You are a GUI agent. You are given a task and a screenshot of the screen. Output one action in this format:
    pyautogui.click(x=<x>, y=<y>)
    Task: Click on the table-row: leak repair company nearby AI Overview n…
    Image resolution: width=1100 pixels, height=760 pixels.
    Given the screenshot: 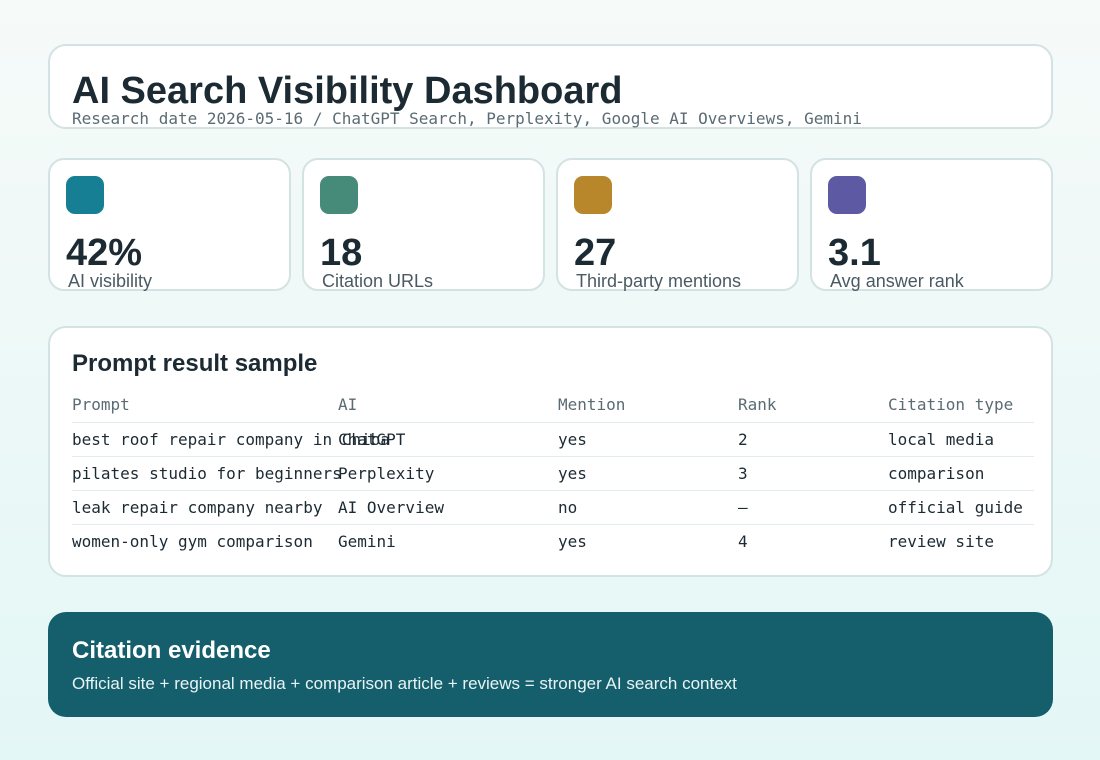 What is the action you would take?
    pyautogui.click(x=553, y=508)
    